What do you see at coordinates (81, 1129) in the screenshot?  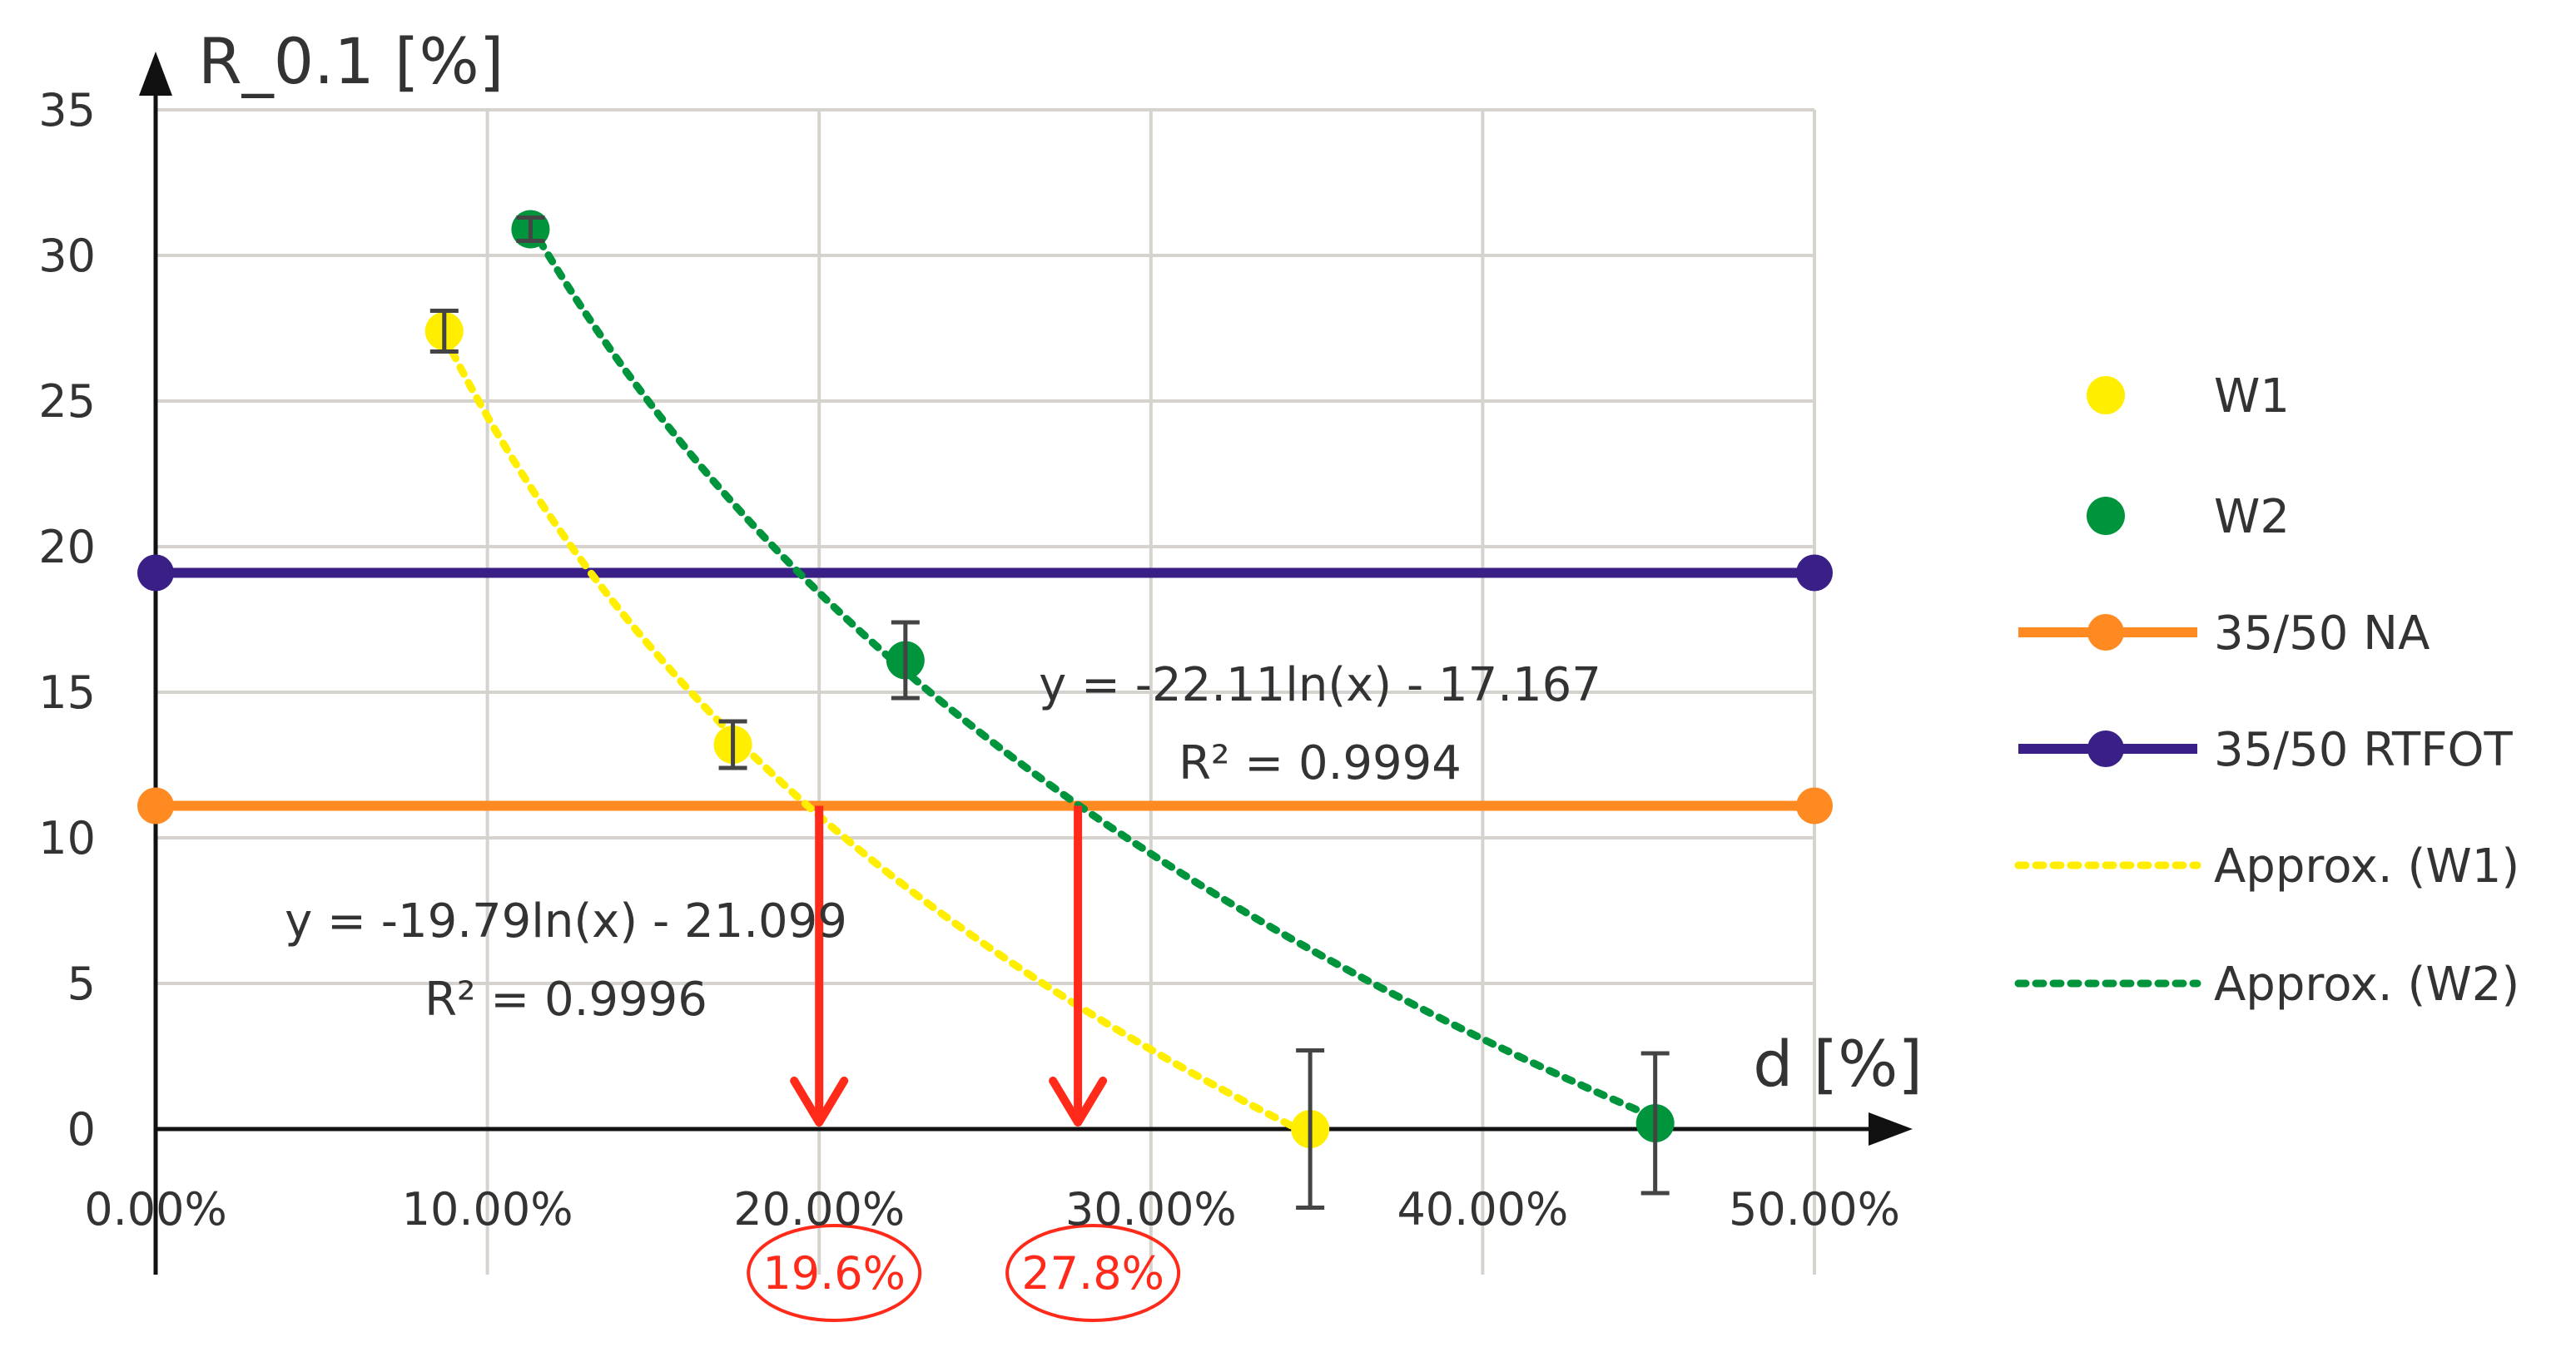 I see `y-tick-label-0: 0` at bounding box center [81, 1129].